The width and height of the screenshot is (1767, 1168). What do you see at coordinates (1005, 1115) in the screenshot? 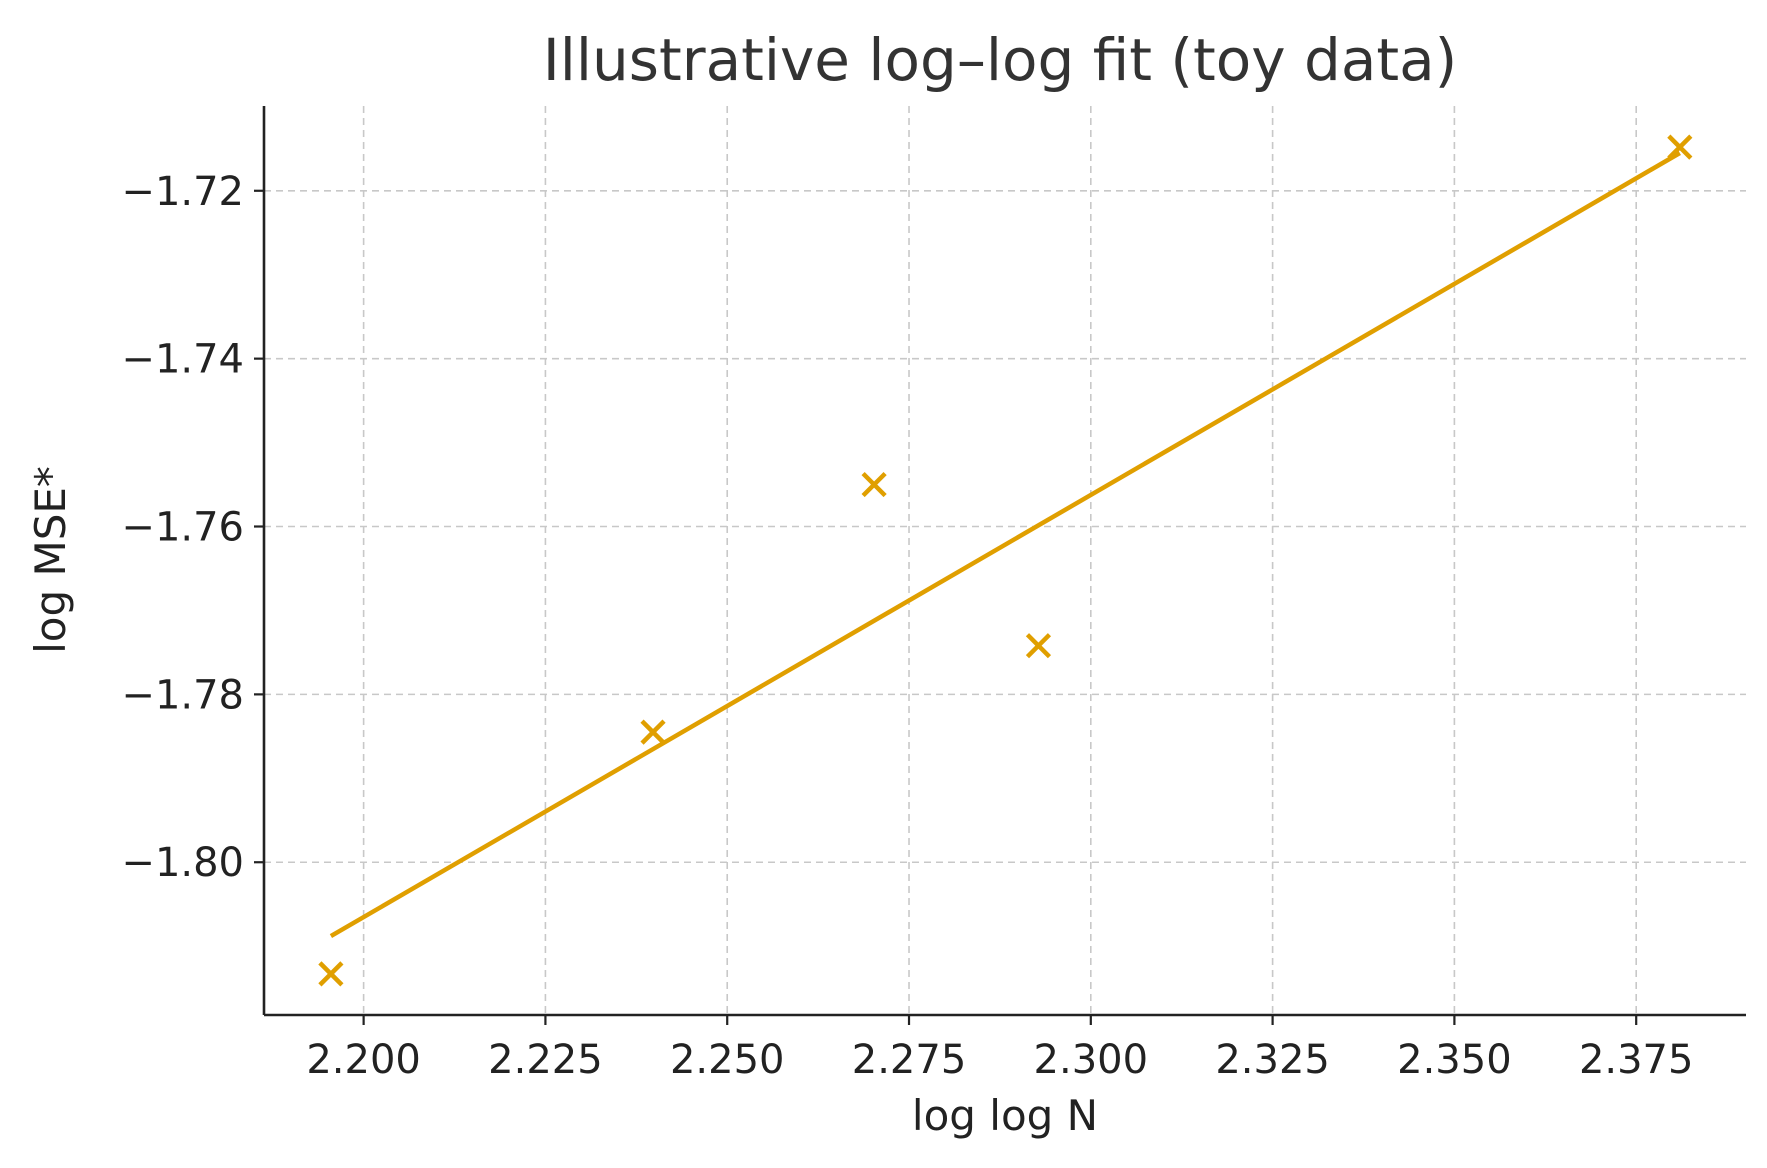
I see `x-axis-label: log log N` at bounding box center [1005, 1115].